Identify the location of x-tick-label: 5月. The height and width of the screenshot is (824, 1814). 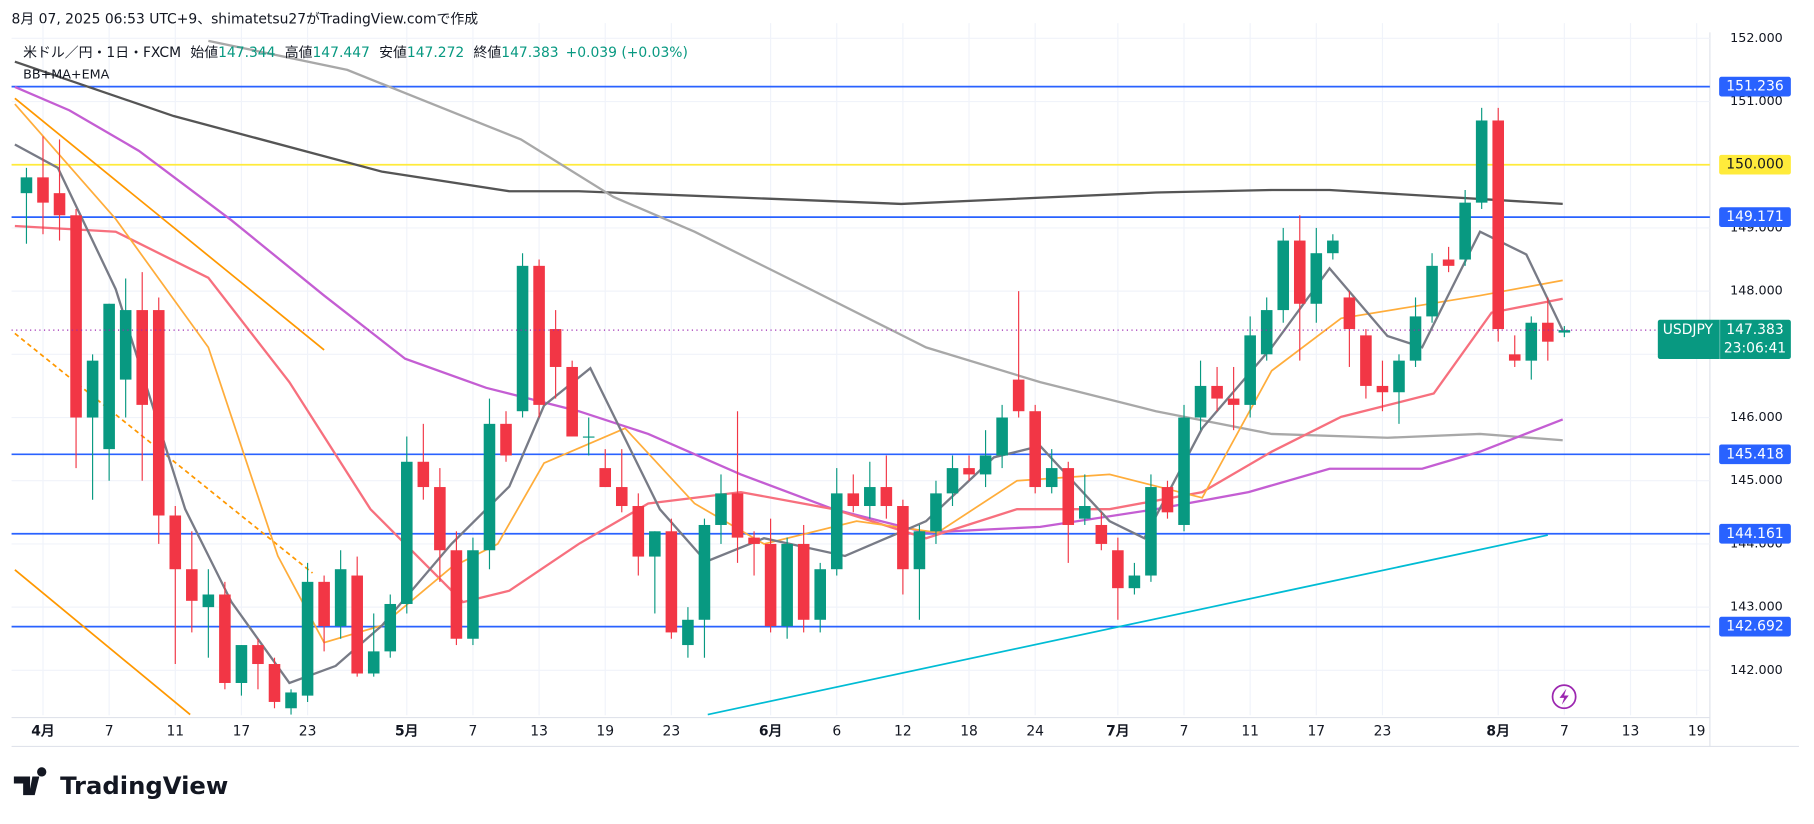
(407, 731).